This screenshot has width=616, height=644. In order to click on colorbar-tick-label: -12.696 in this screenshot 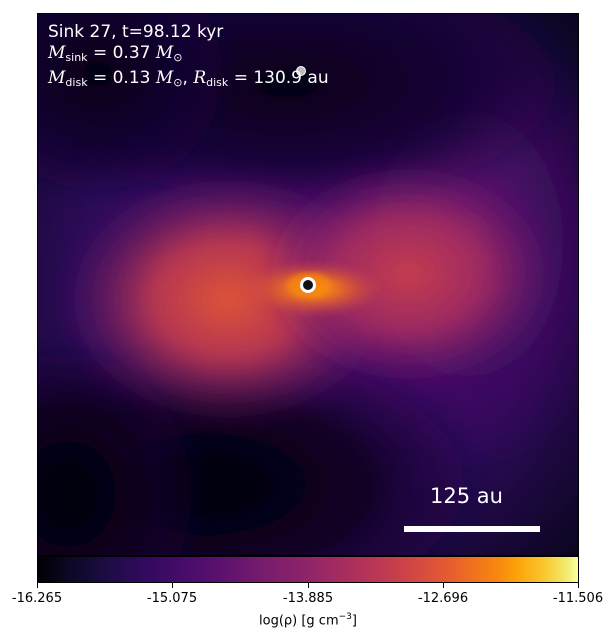, I will do `click(443, 598)`.